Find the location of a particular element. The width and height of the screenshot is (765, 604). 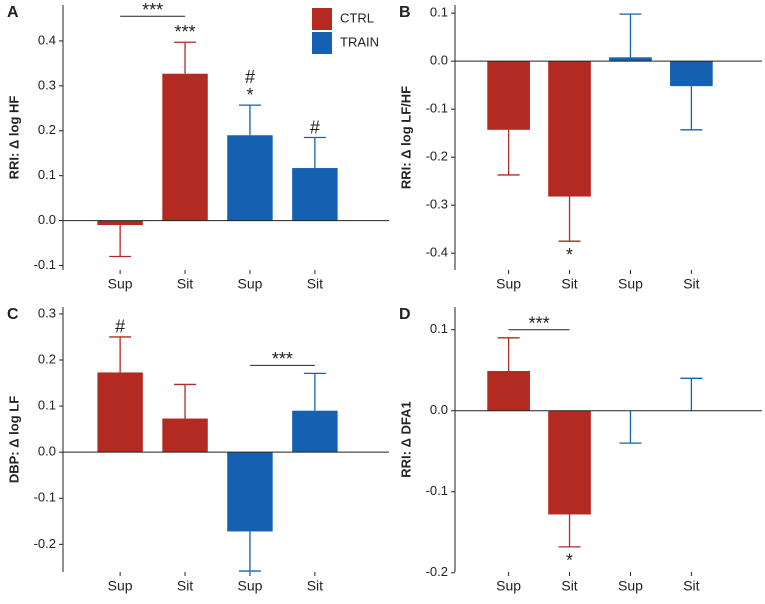

y-axis-label: RRI: Δ DFA1 is located at coordinates (405, 439).